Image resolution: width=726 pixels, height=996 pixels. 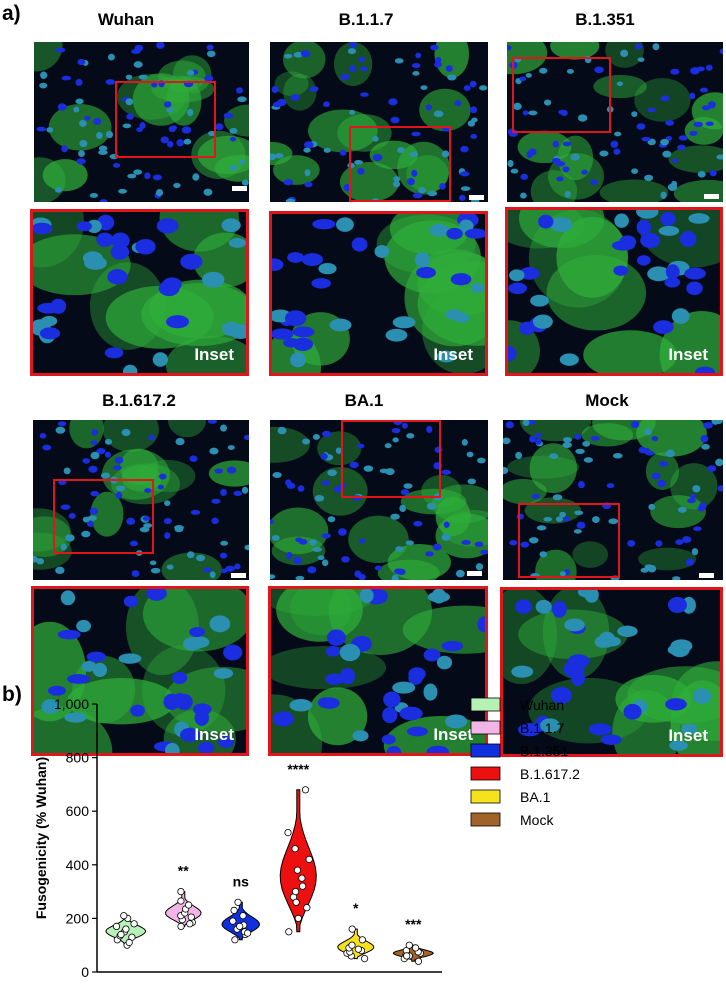 I want to click on micrograph-mock, so click(x=613, y=500).